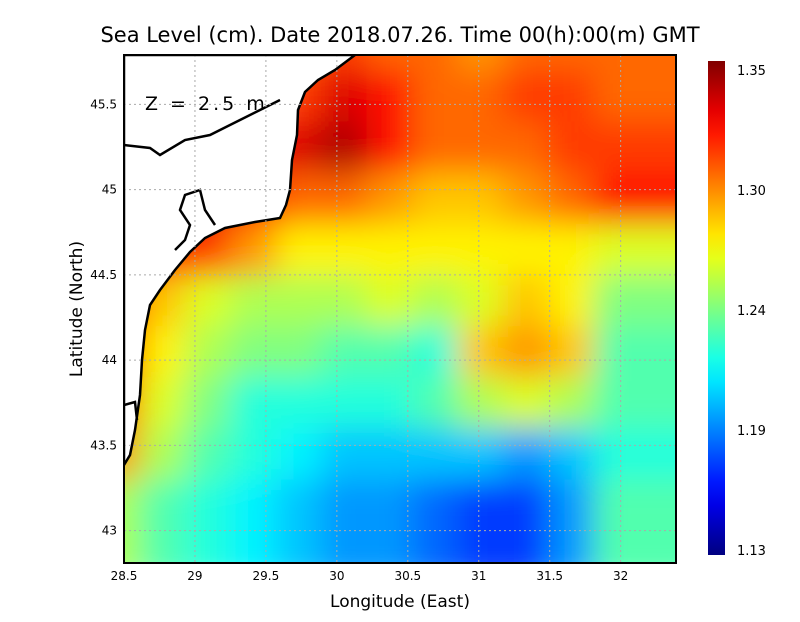  What do you see at coordinates (206, 104) in the screenshot?
I see `depth-annotation: Z = 2.5 m` at bounding box center [206, 104].